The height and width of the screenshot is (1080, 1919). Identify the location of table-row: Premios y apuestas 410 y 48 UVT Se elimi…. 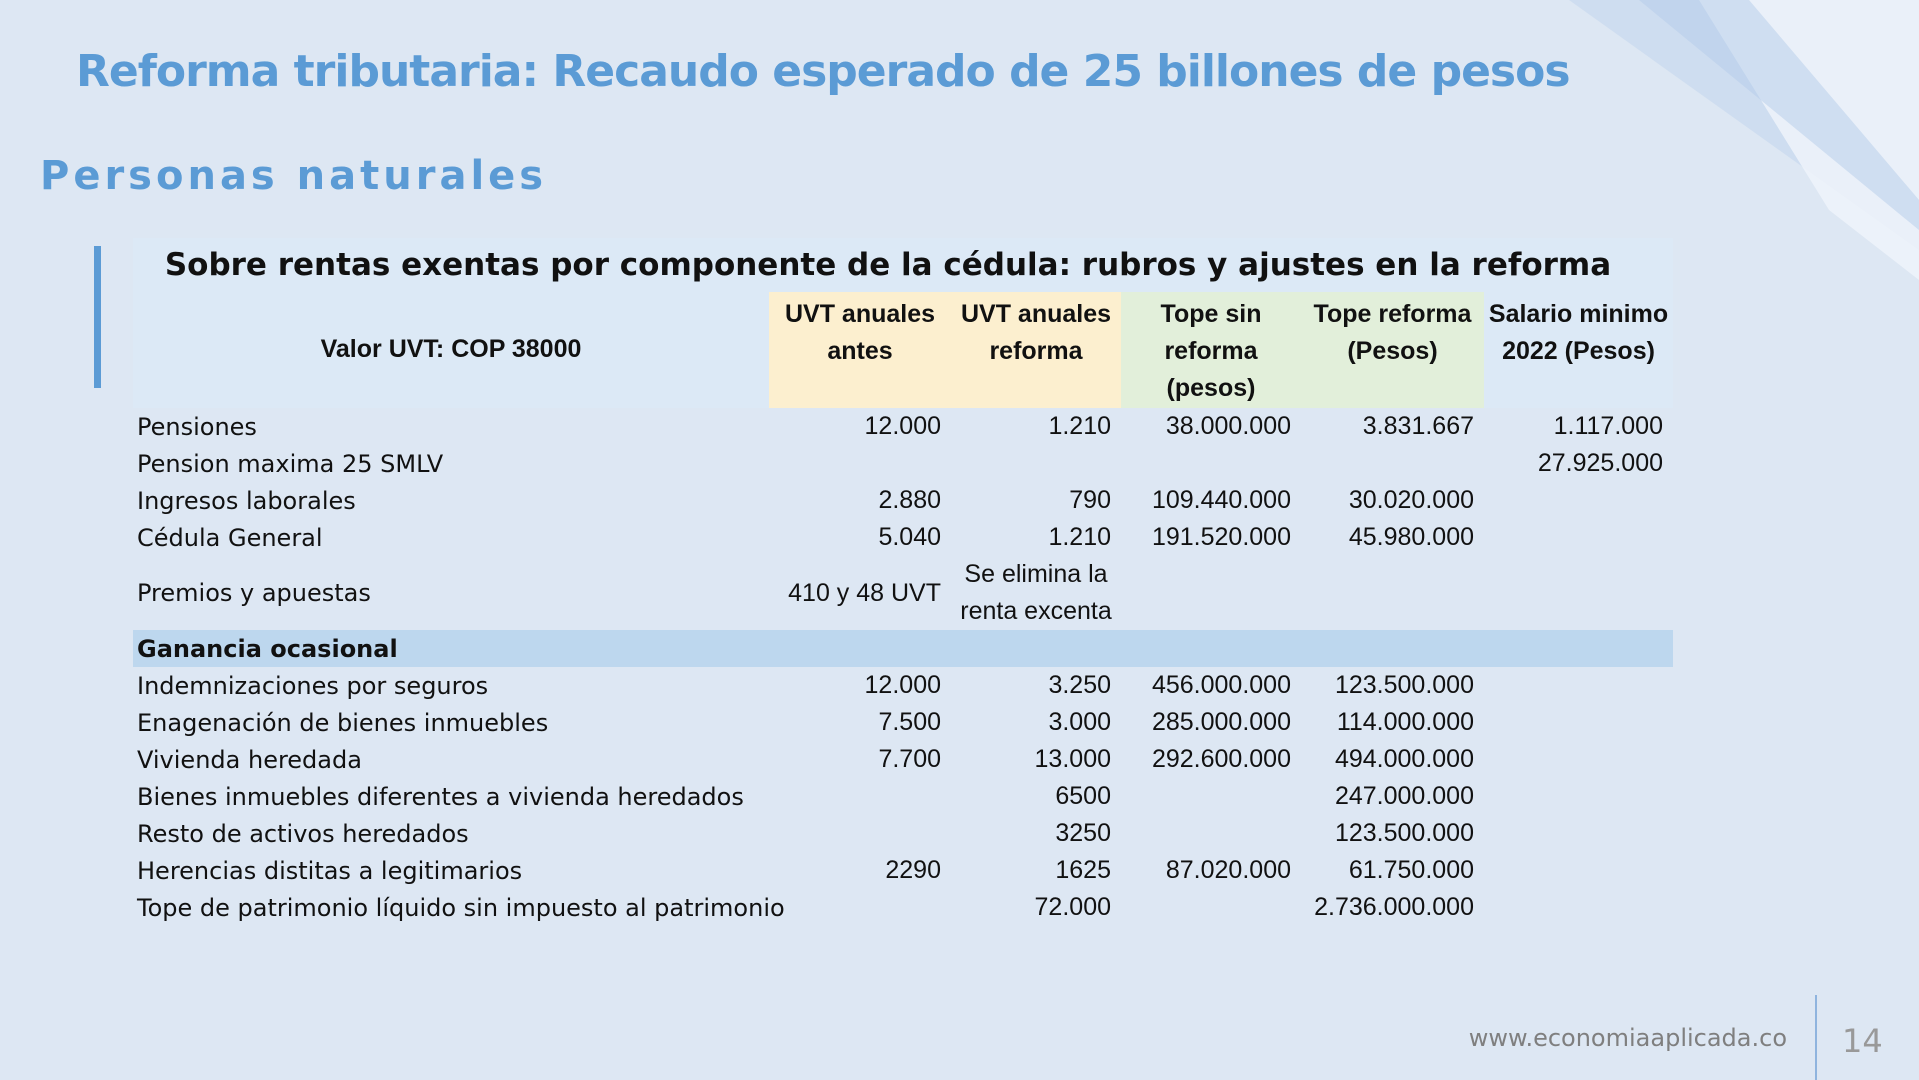
(903, 593).